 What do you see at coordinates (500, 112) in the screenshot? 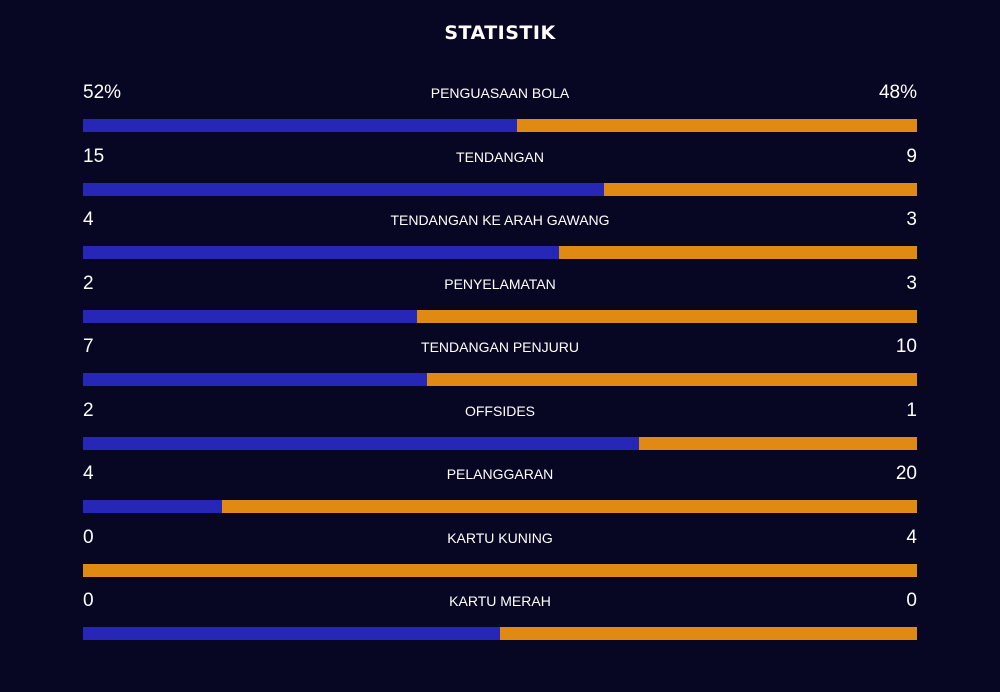
I see `stat-row-possession: 52% PENGUASAAN BOLA 48%` at bounding box center [500, 112].